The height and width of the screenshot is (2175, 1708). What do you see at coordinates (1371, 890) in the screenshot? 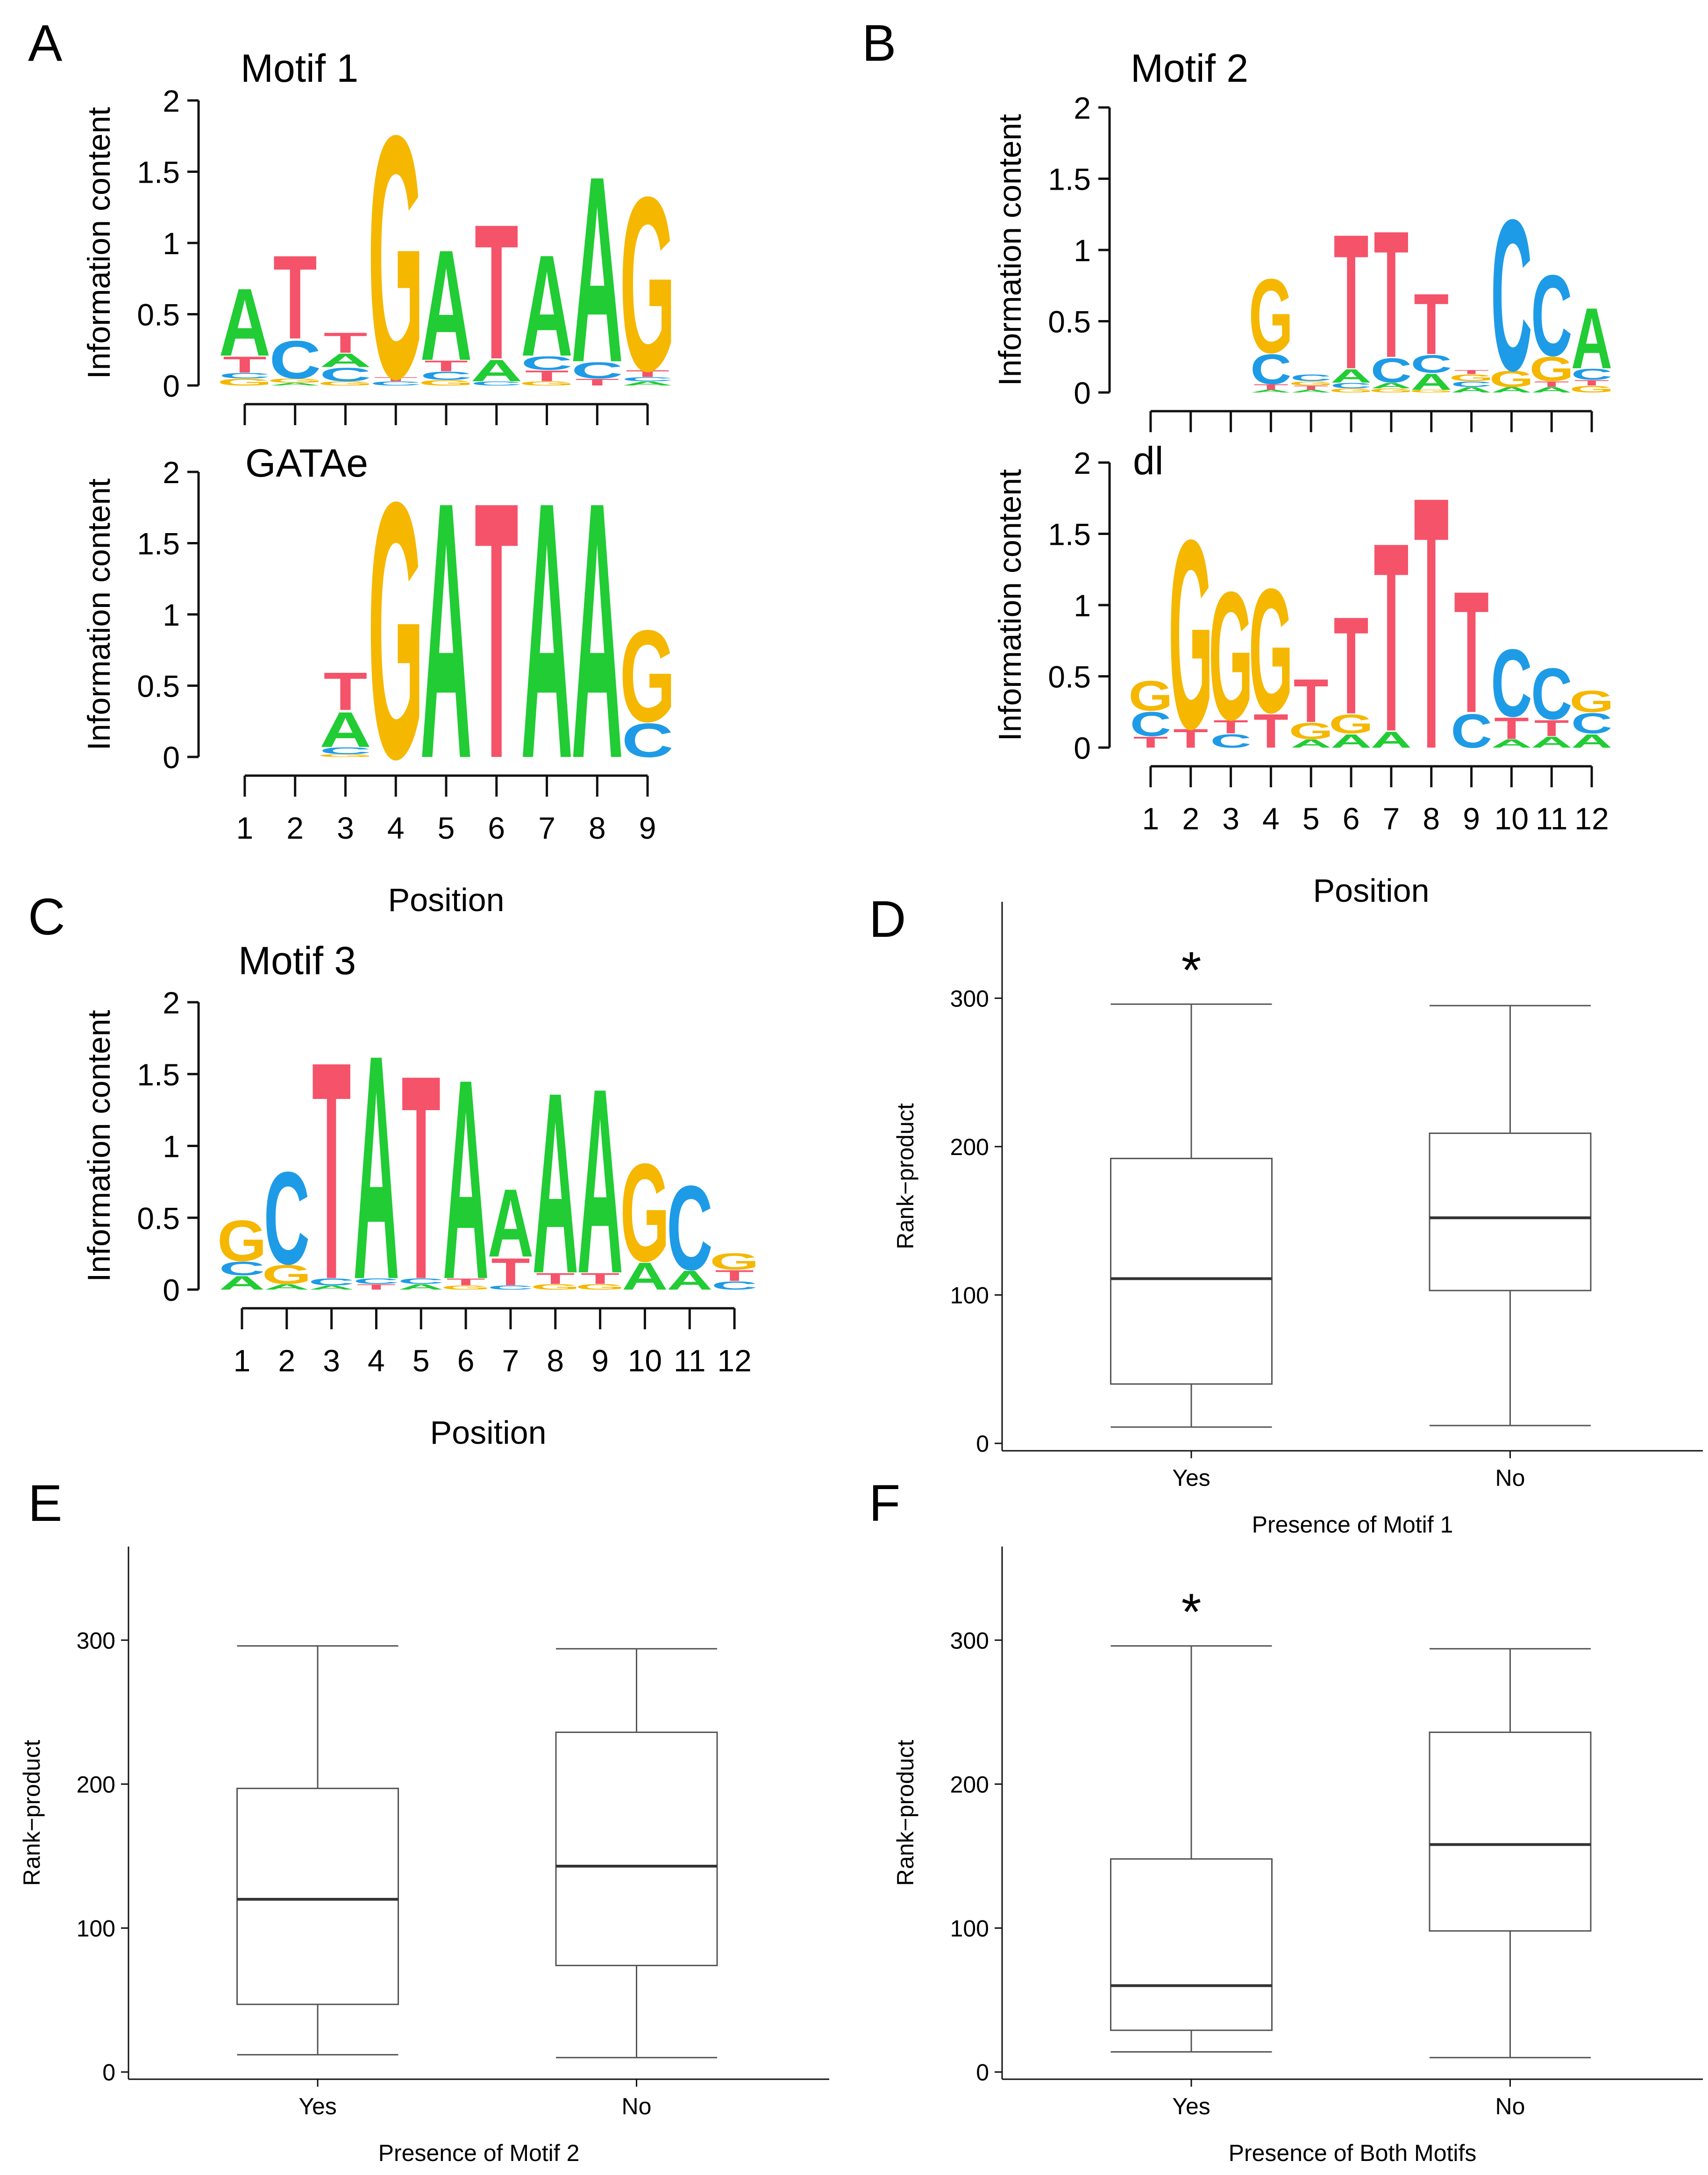
I see `x-axis-label: Position` at bounding box center [1371, 890].